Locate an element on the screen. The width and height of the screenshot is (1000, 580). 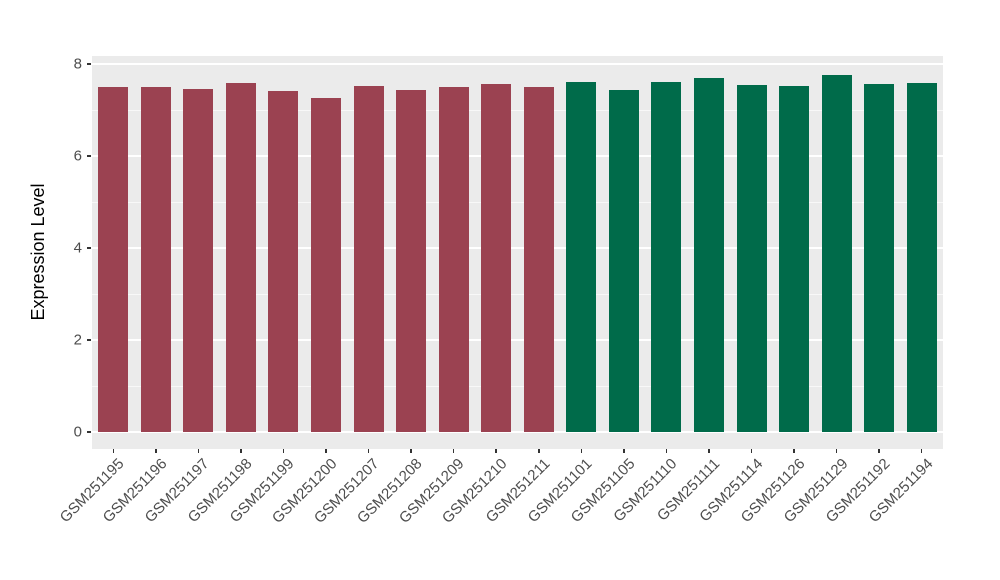
bar-GSM251114 is located at coordinates (751, 258).